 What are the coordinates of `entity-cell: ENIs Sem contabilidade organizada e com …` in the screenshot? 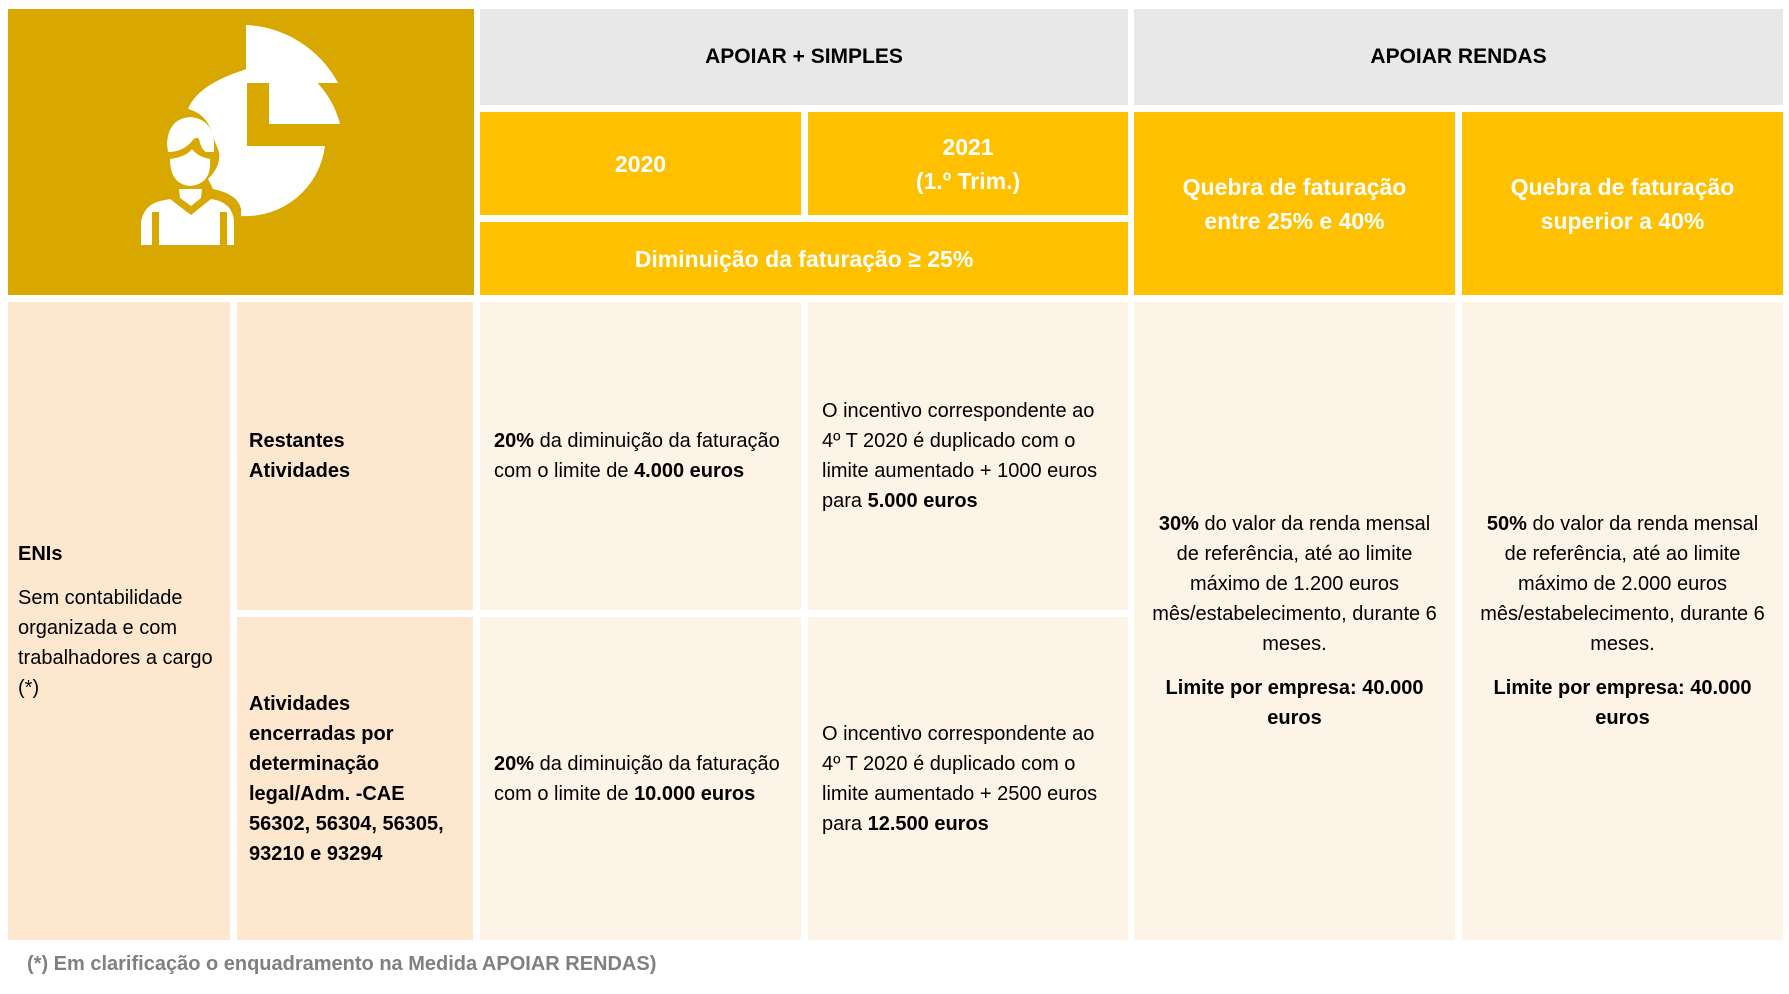 It's located at (119, 621).